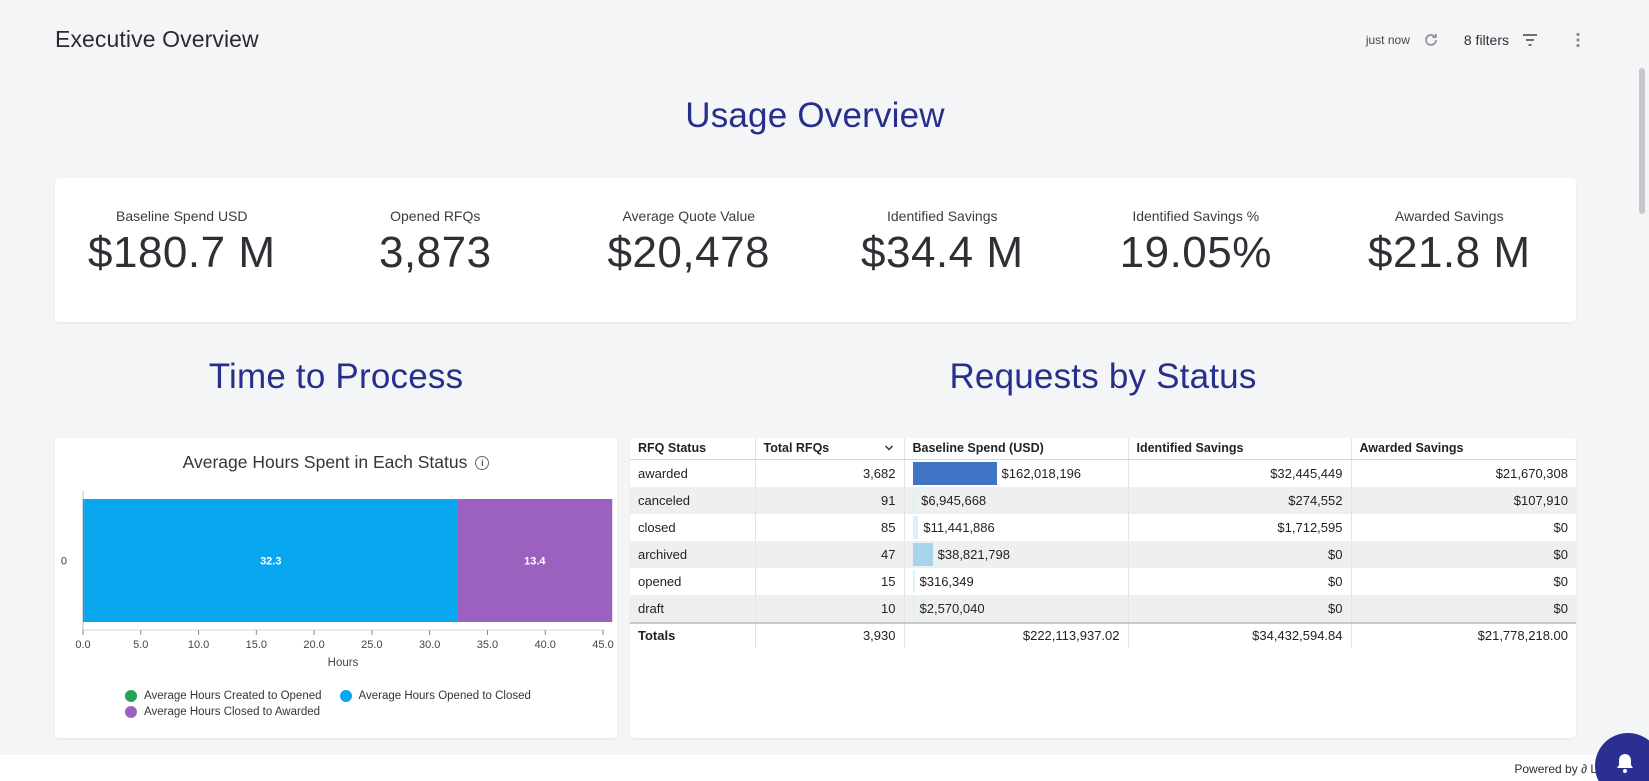 This screenshot has width=1649, height=781. I want to click on cell-awarded-savings: $107,910, so click(1463, 500).